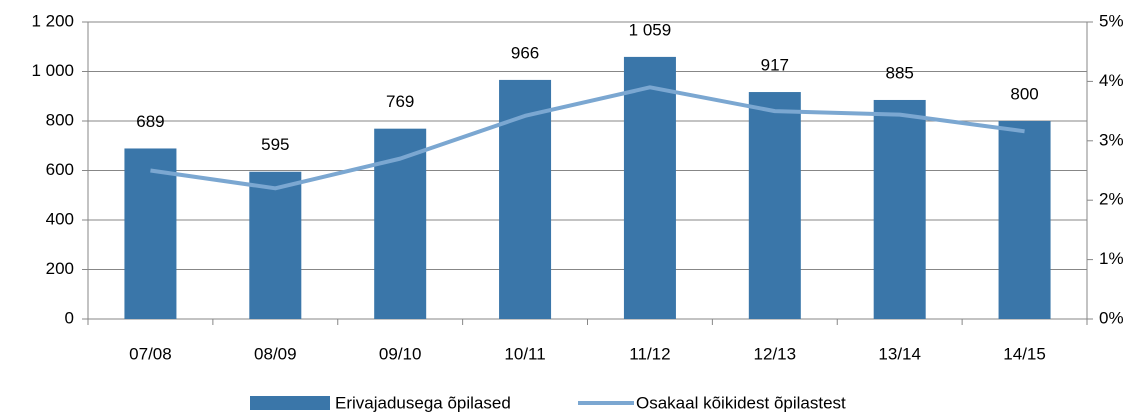 This screenshot has width=1145, height=414. What do you see at coordinates (150, 353) in the screenshot?
I see `x-tick-label: 07/08` at bounding box center [150, 353].